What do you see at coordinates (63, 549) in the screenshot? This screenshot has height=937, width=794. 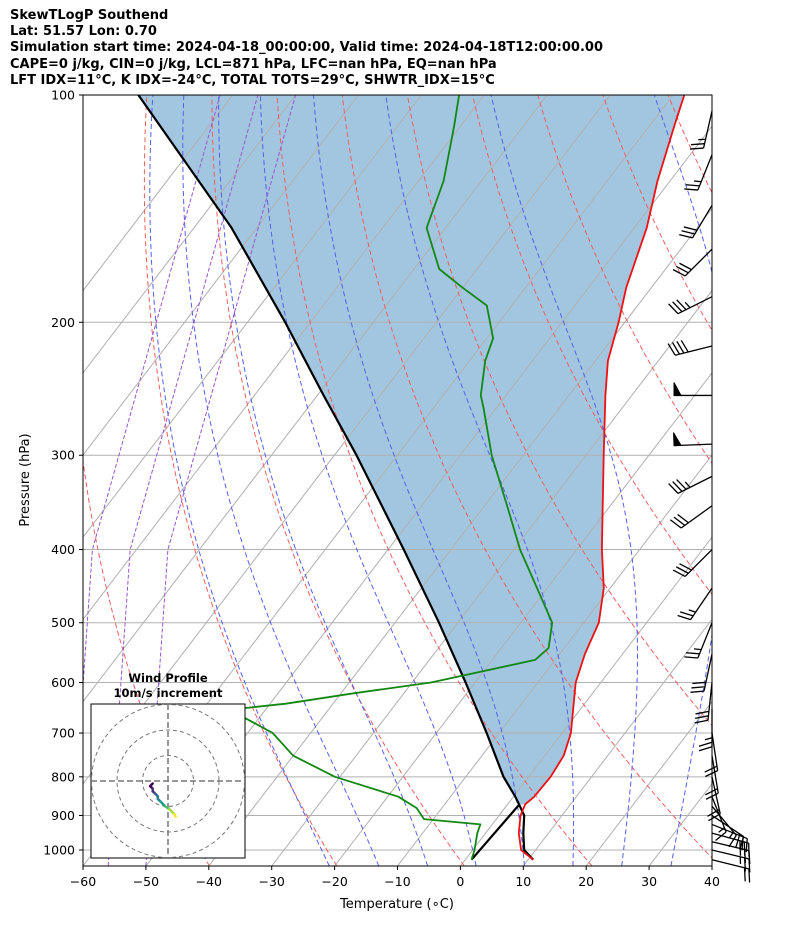 I see `y-tick-label: 400` at bounding box center [63, 549].